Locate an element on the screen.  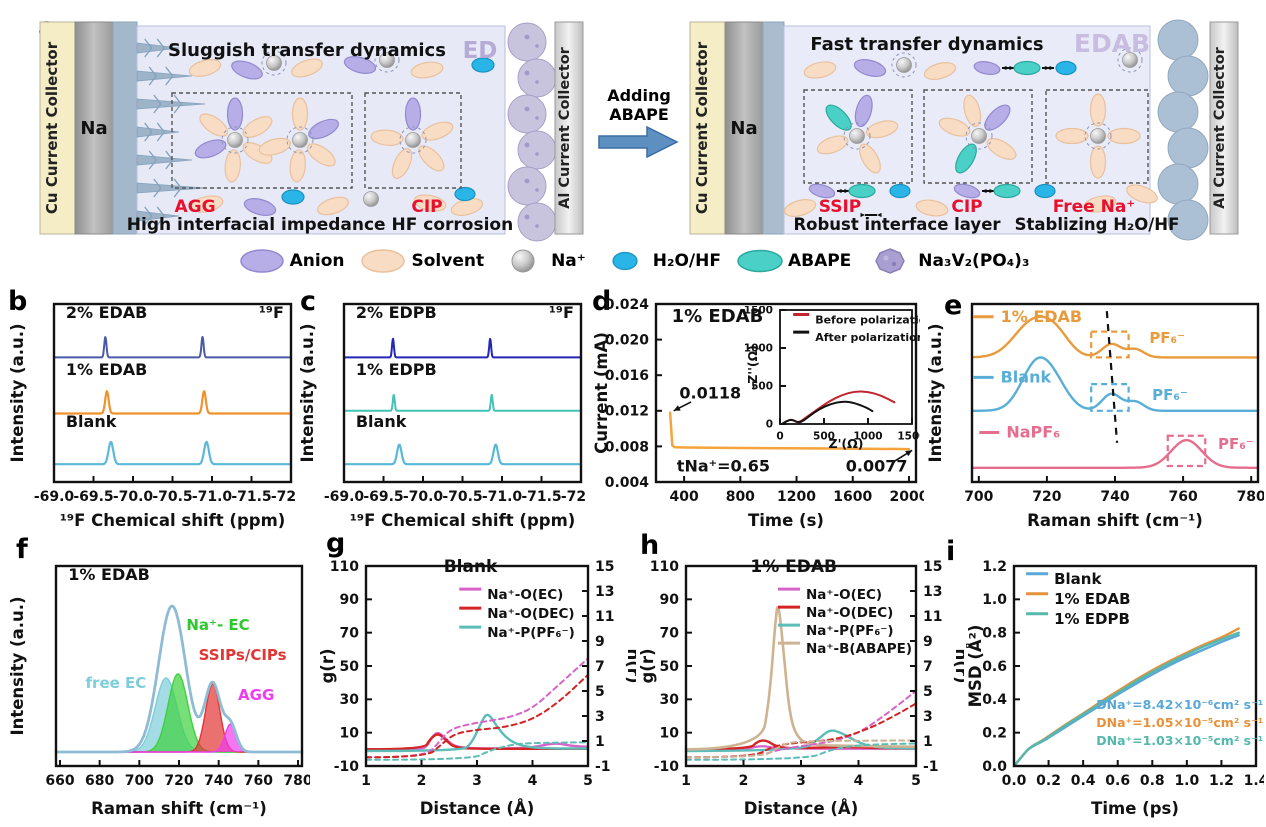
annotation-label: Blank is located at coordinates (91, 421).